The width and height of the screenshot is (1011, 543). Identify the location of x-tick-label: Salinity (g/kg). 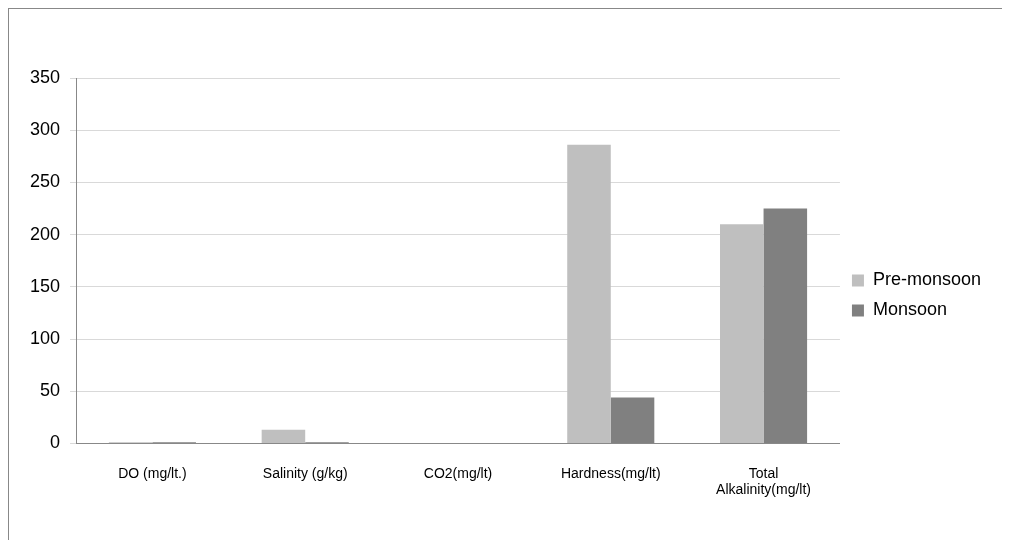
(305, 472).